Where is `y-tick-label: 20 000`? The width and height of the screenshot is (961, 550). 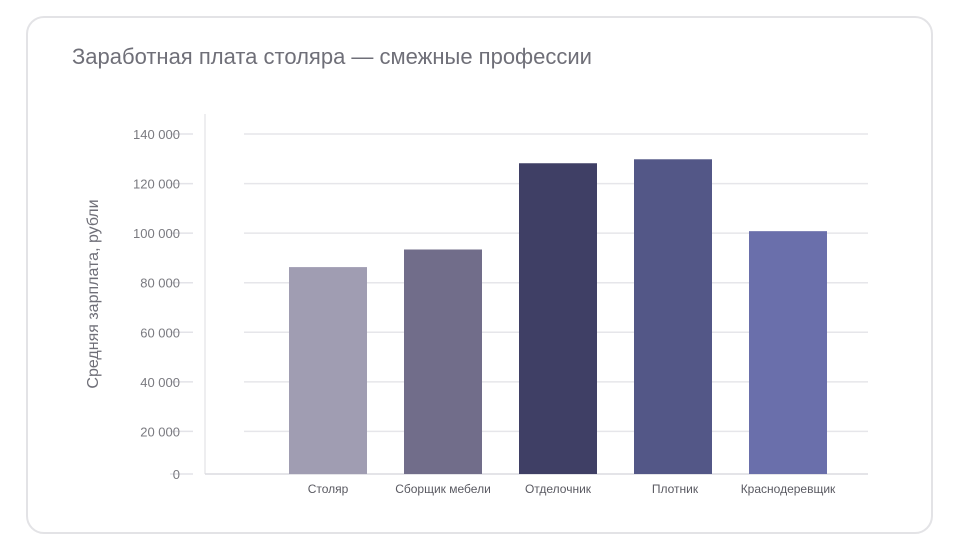 y-tick-label: 20 000 is located at coordinates (160, 431).